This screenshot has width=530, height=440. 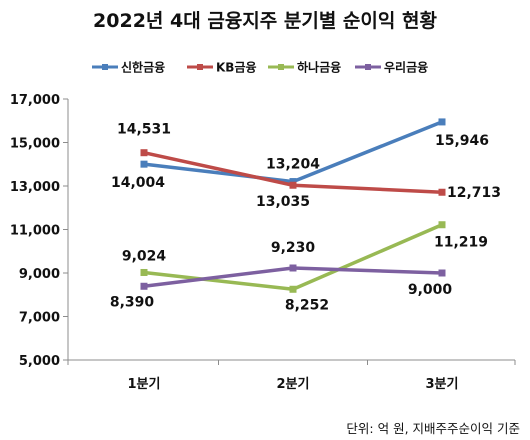 What do you see at coordinates (293, 248) in the screenshot?
I see `data-label: 9,230` at bounding box center [293, 248].